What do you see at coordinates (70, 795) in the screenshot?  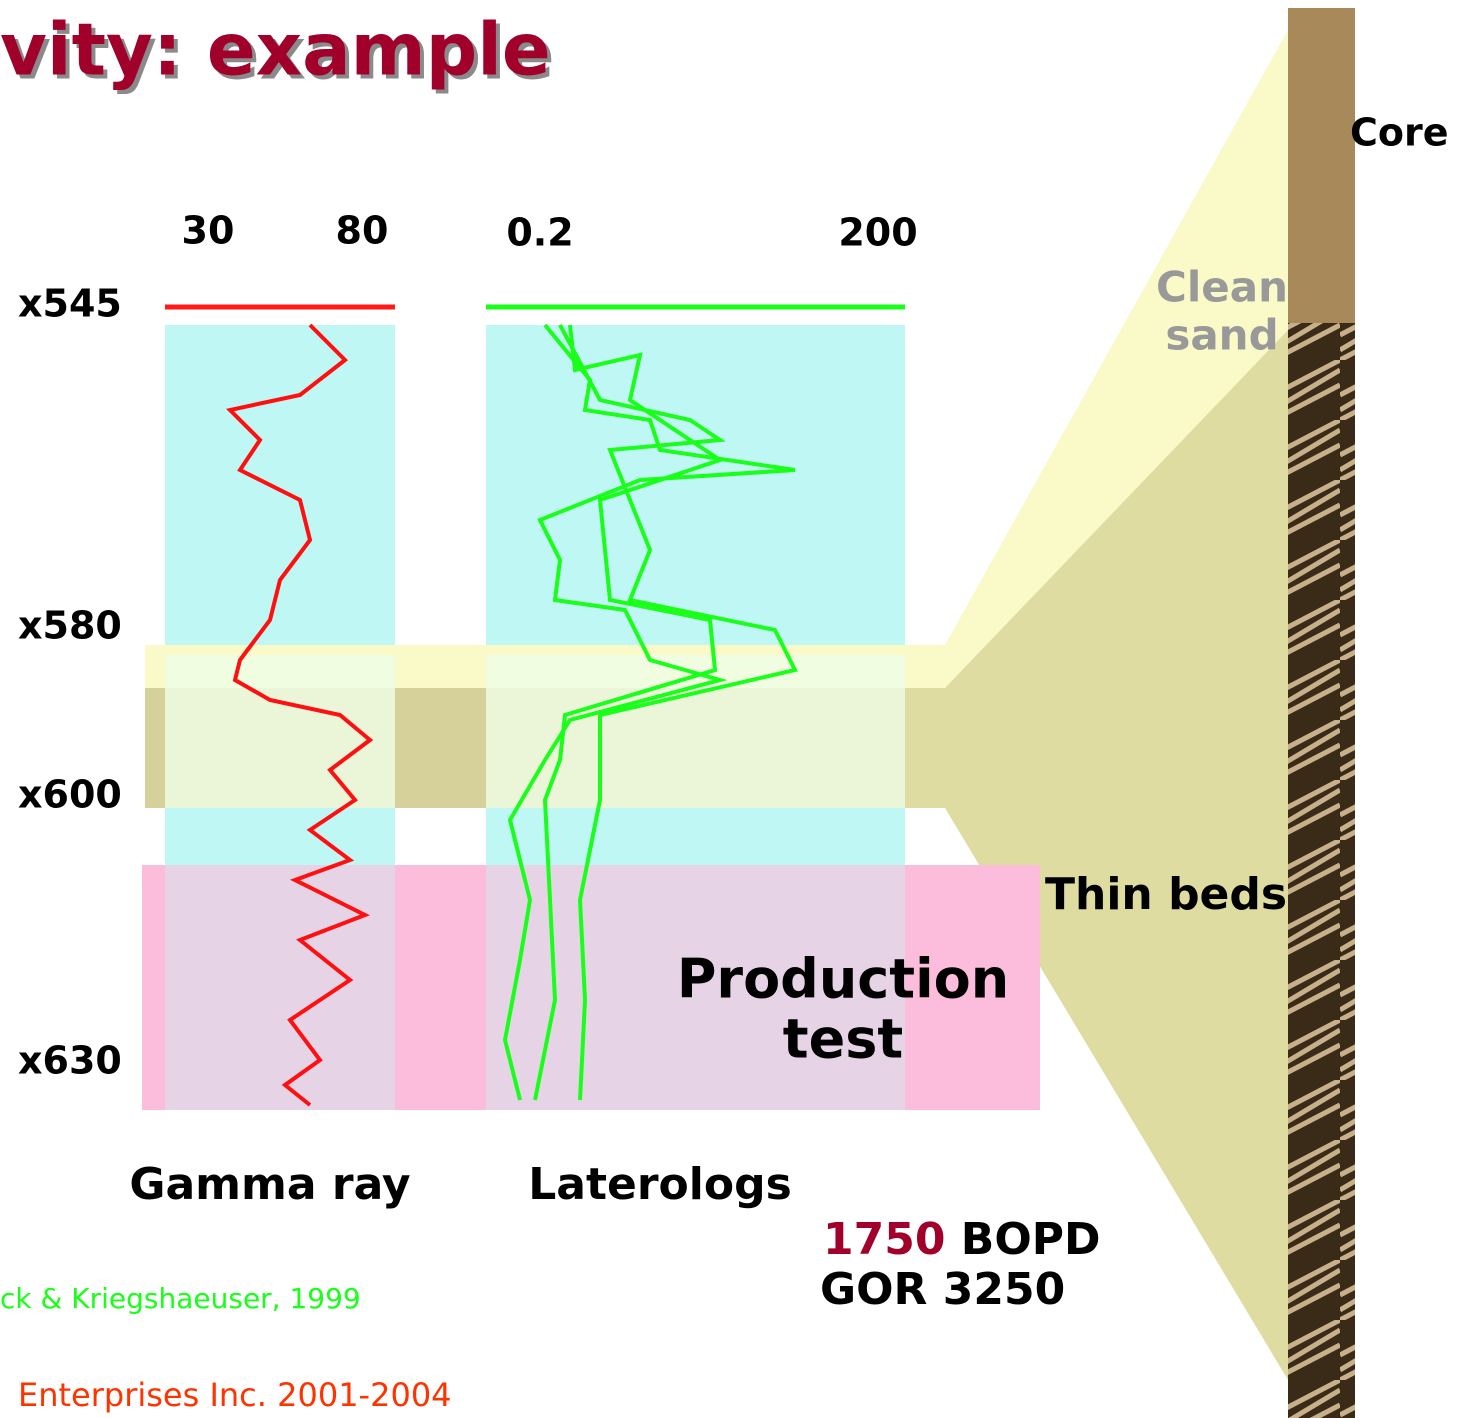 I see `depth-label: x600` at bounding box center [70, 795].